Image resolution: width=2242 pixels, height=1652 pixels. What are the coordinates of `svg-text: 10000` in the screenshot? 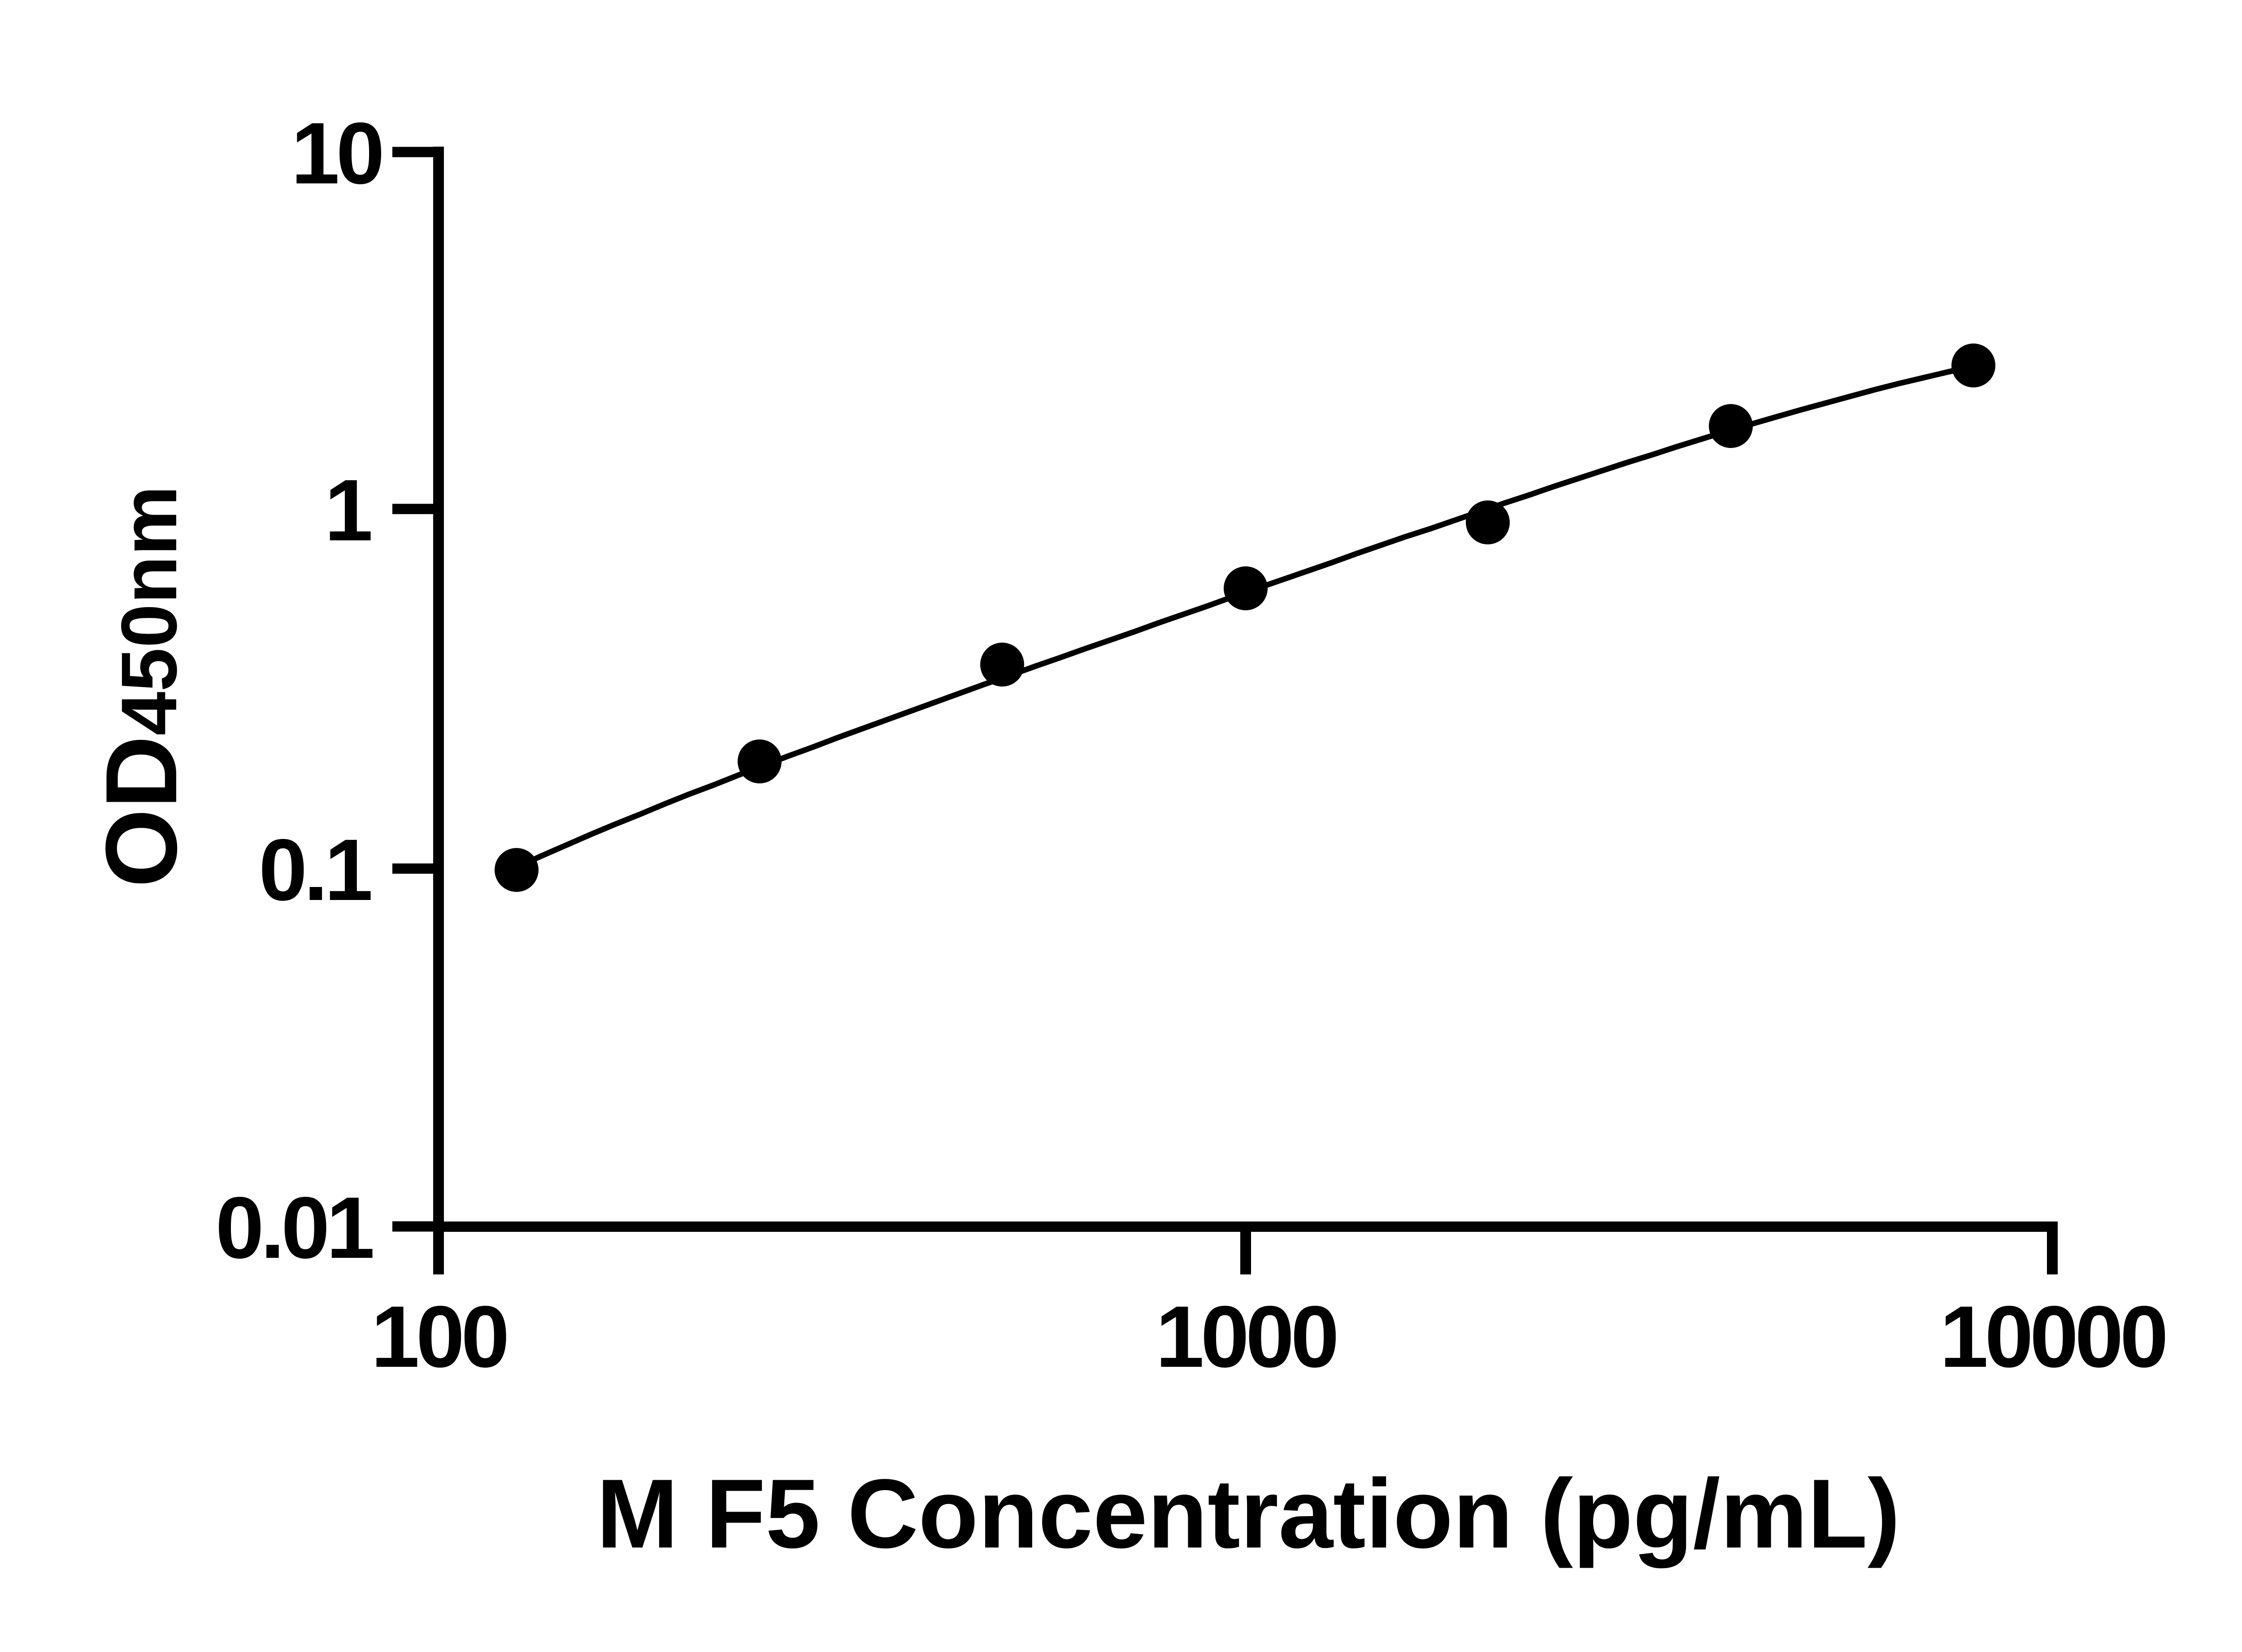 It's located at (2053, 1337).